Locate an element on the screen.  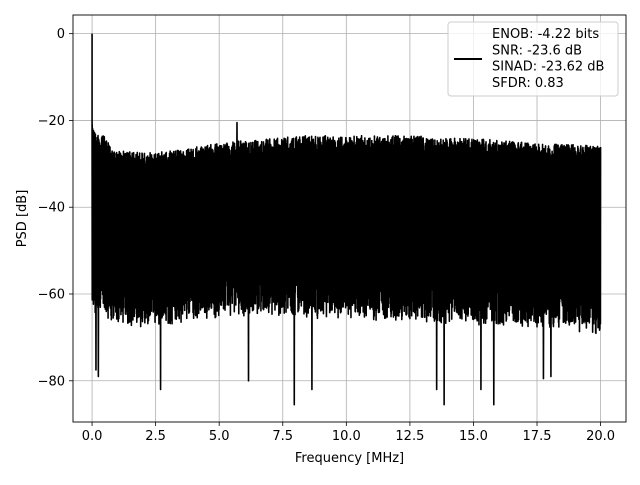
y-tick-label: 0 is located at coordinates (61, 34).